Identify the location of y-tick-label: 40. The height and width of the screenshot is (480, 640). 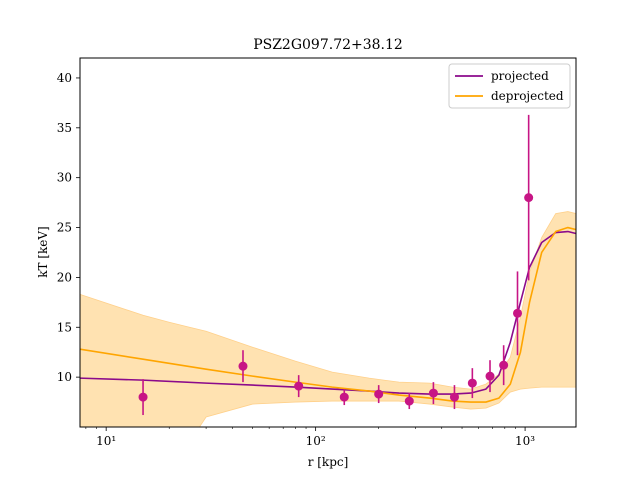
(64, 78).